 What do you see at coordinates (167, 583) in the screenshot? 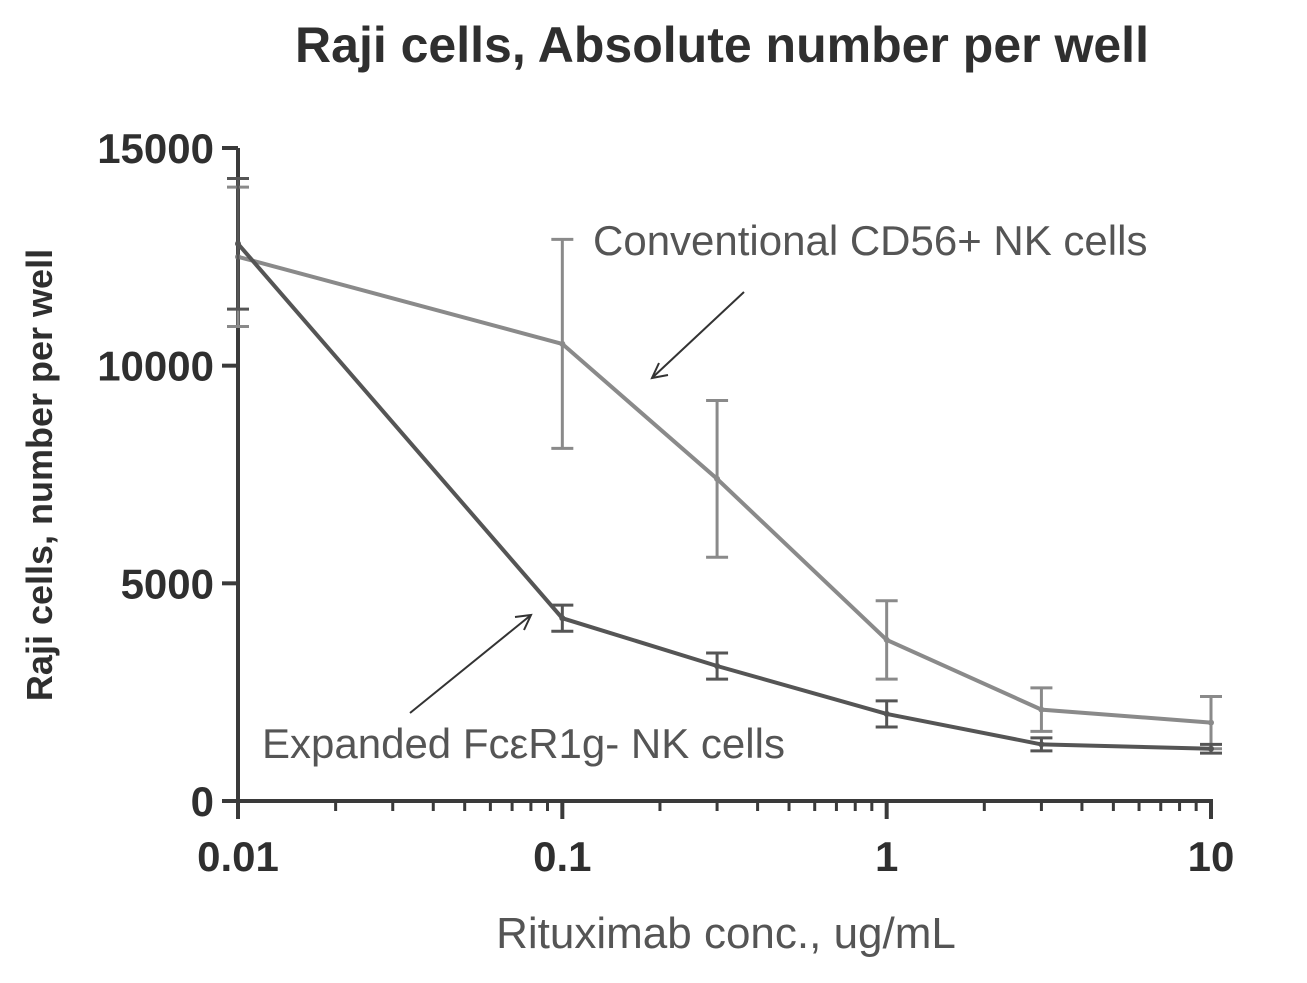
I see `y-tick-label: 5000` at bounding box center [167, 583].